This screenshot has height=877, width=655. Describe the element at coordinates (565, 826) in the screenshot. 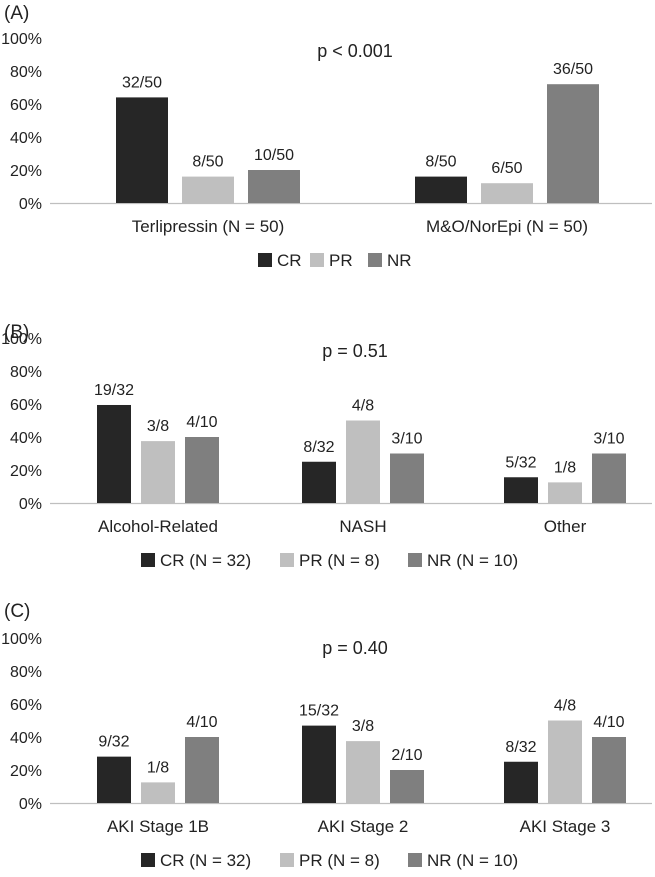

I see `category-label: AKI Stage 3` at that location.